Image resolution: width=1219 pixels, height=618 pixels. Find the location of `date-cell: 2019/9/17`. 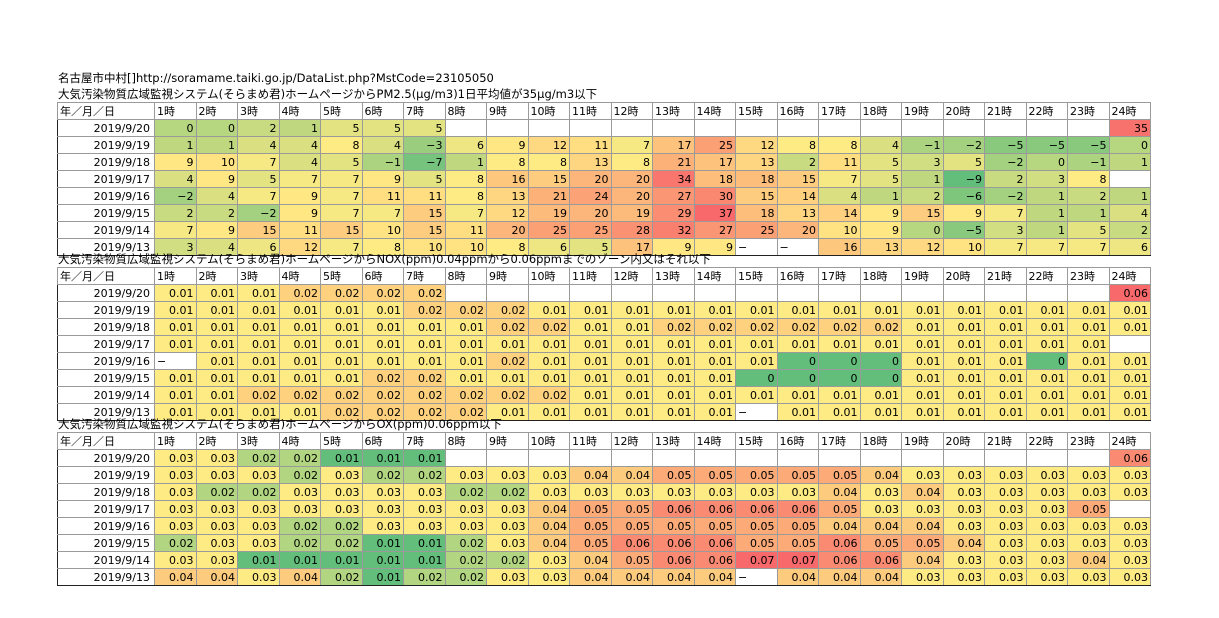

date-cell: 2019/9/17 is located at coordinates (106, 509).